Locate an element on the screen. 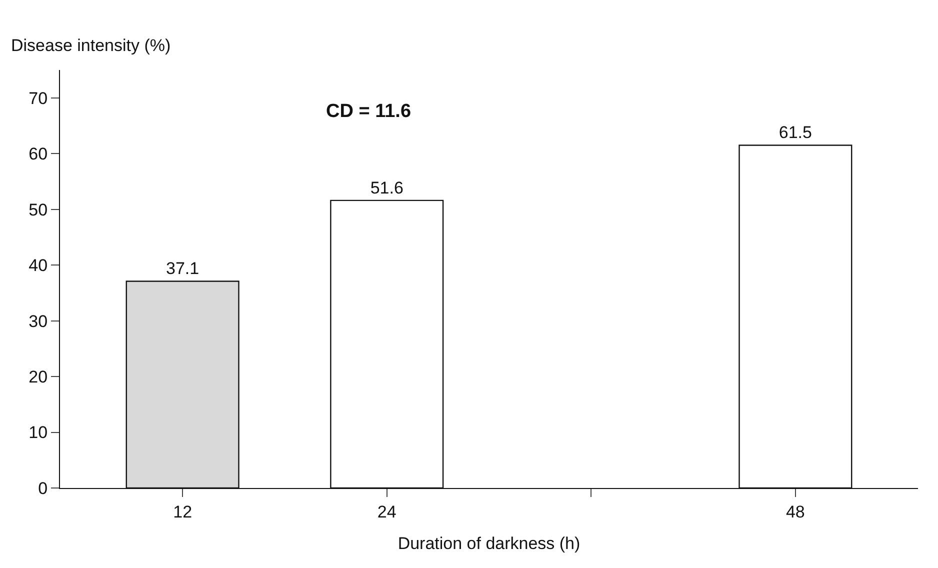 This screenshot has height=568, width=938. y-tick-label: 30 is located at coordinates (38, 321).